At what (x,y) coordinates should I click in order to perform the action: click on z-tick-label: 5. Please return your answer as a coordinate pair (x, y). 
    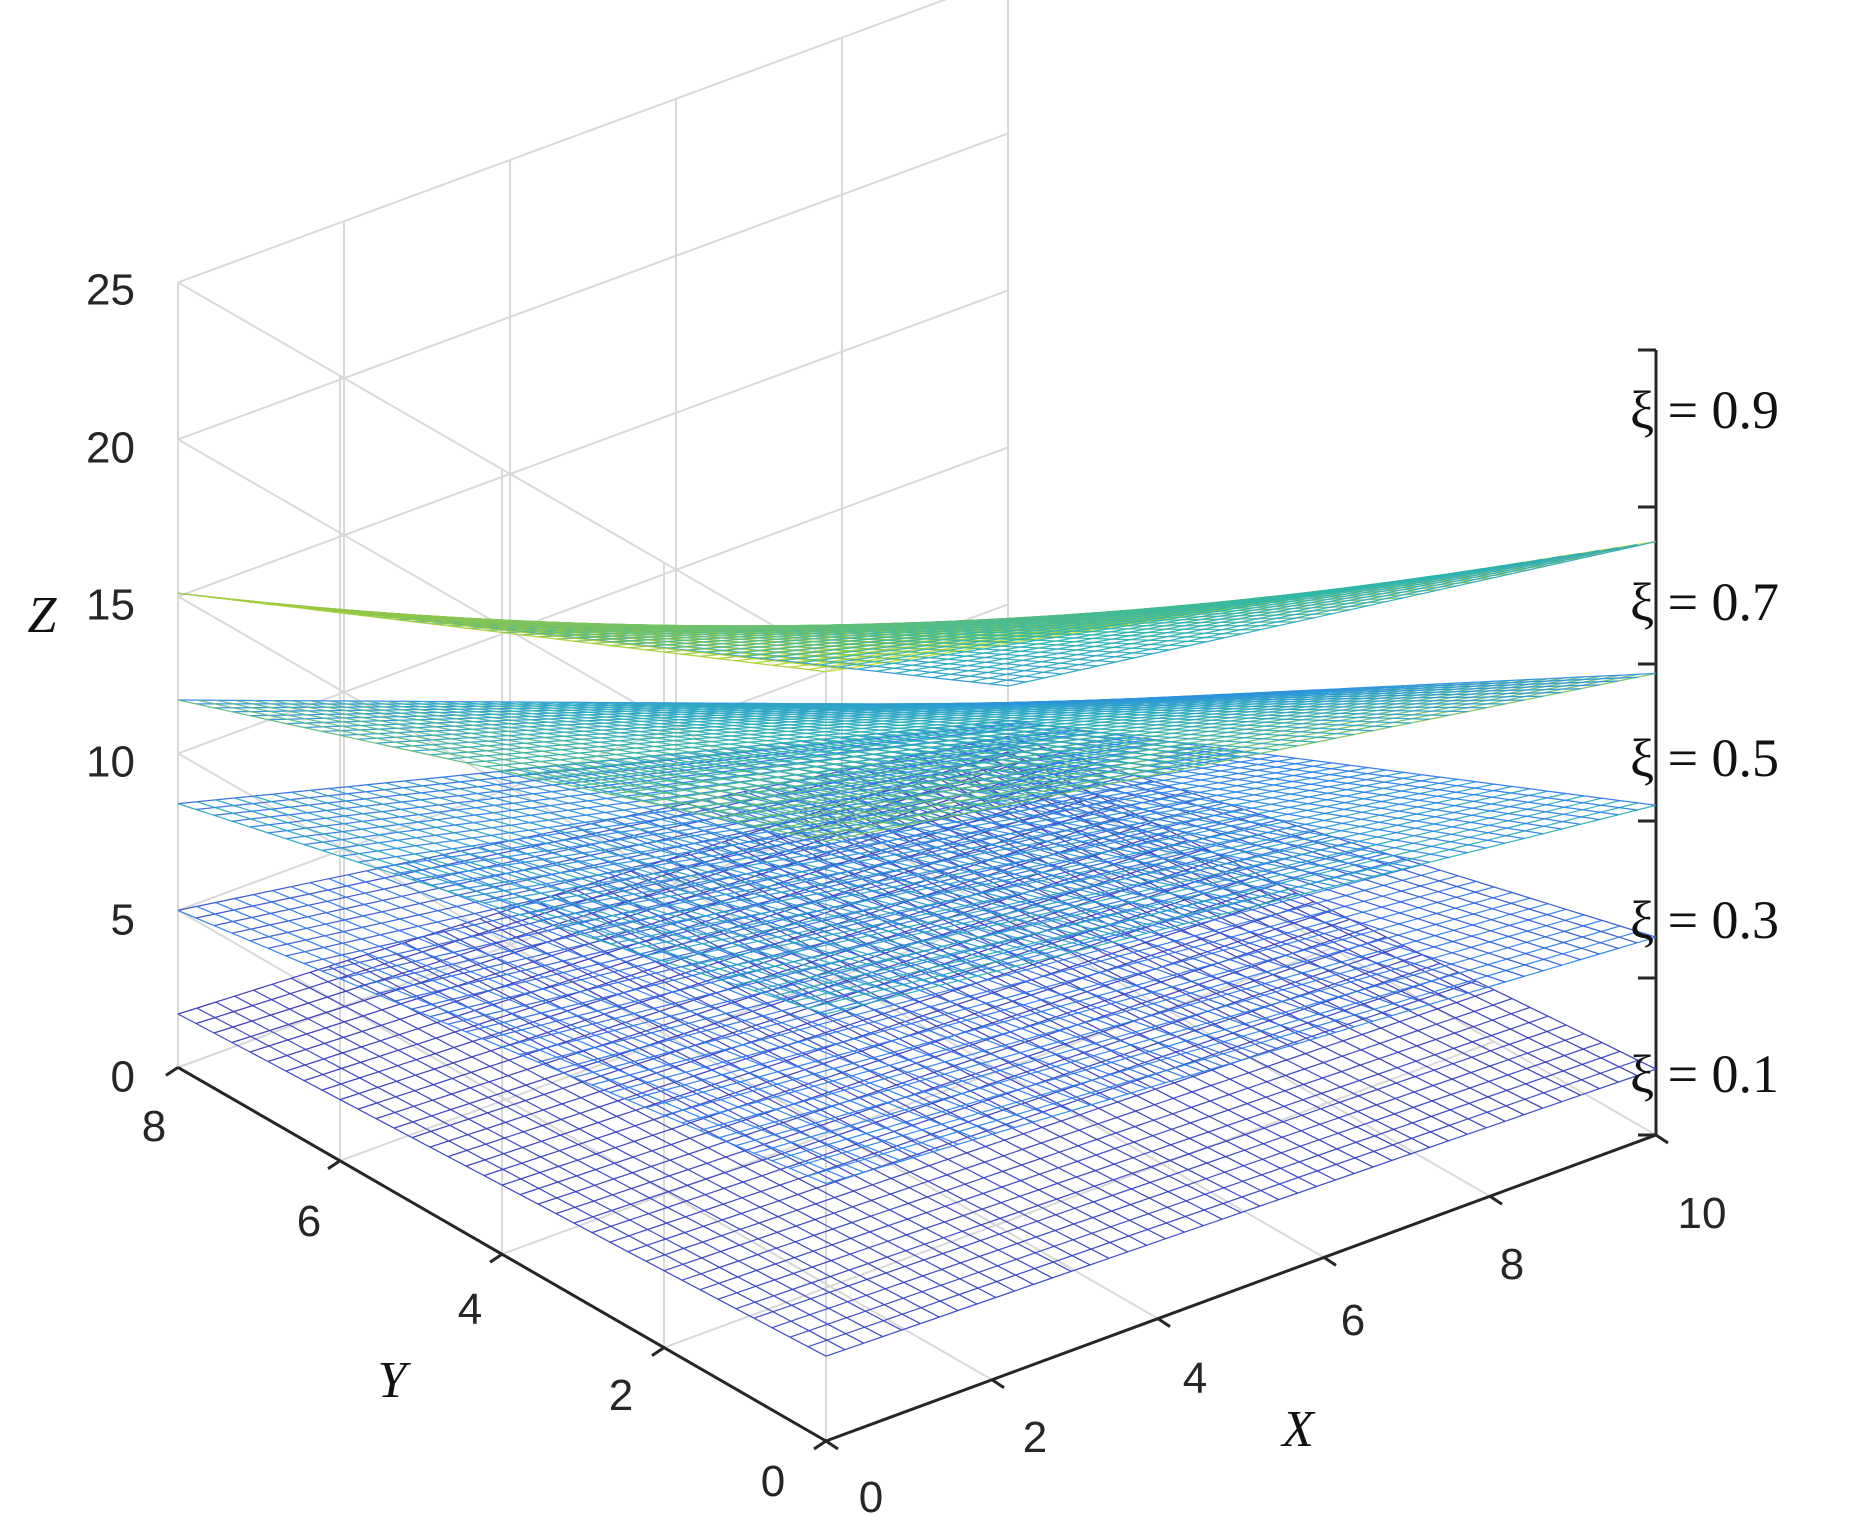
    Looking at the image, I should click on (123, 920).